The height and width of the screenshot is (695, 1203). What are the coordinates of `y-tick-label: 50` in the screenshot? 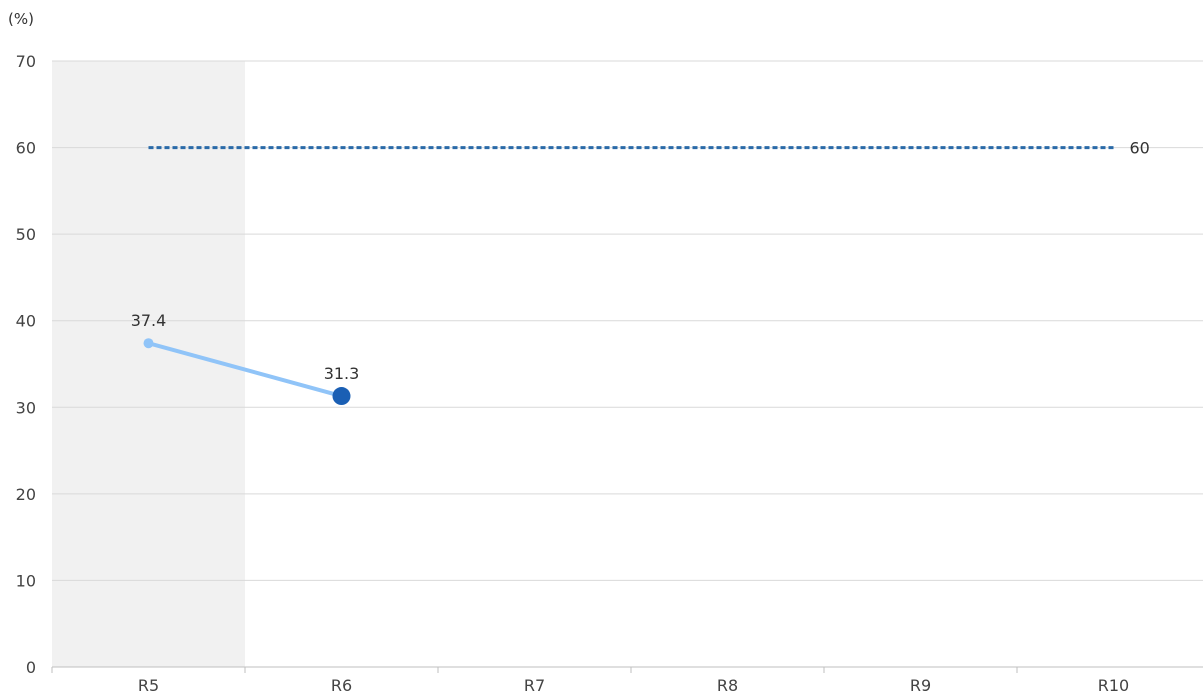 It's located at (26, 234).